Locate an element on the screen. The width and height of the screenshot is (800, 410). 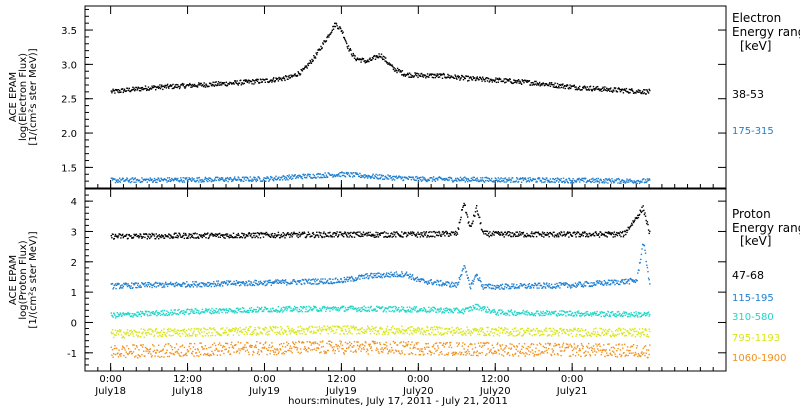
legend-entry: 310-580 is located at coordinates (753, 317).